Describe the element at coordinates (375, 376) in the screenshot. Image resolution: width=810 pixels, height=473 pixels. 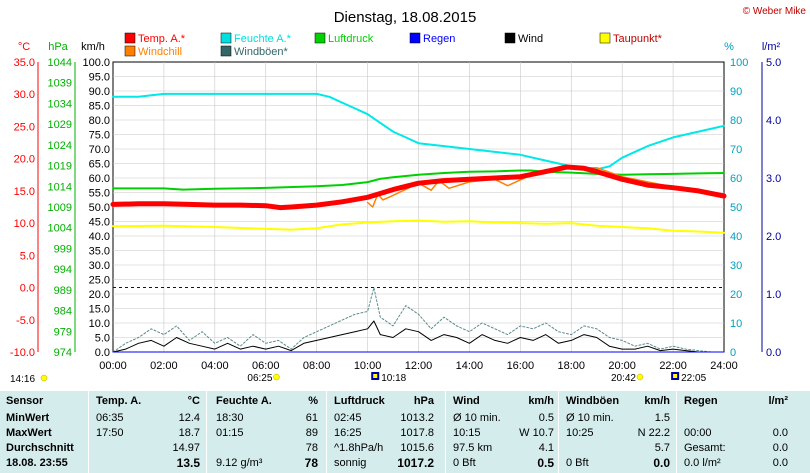
I see `marker-flag-center` at that location.